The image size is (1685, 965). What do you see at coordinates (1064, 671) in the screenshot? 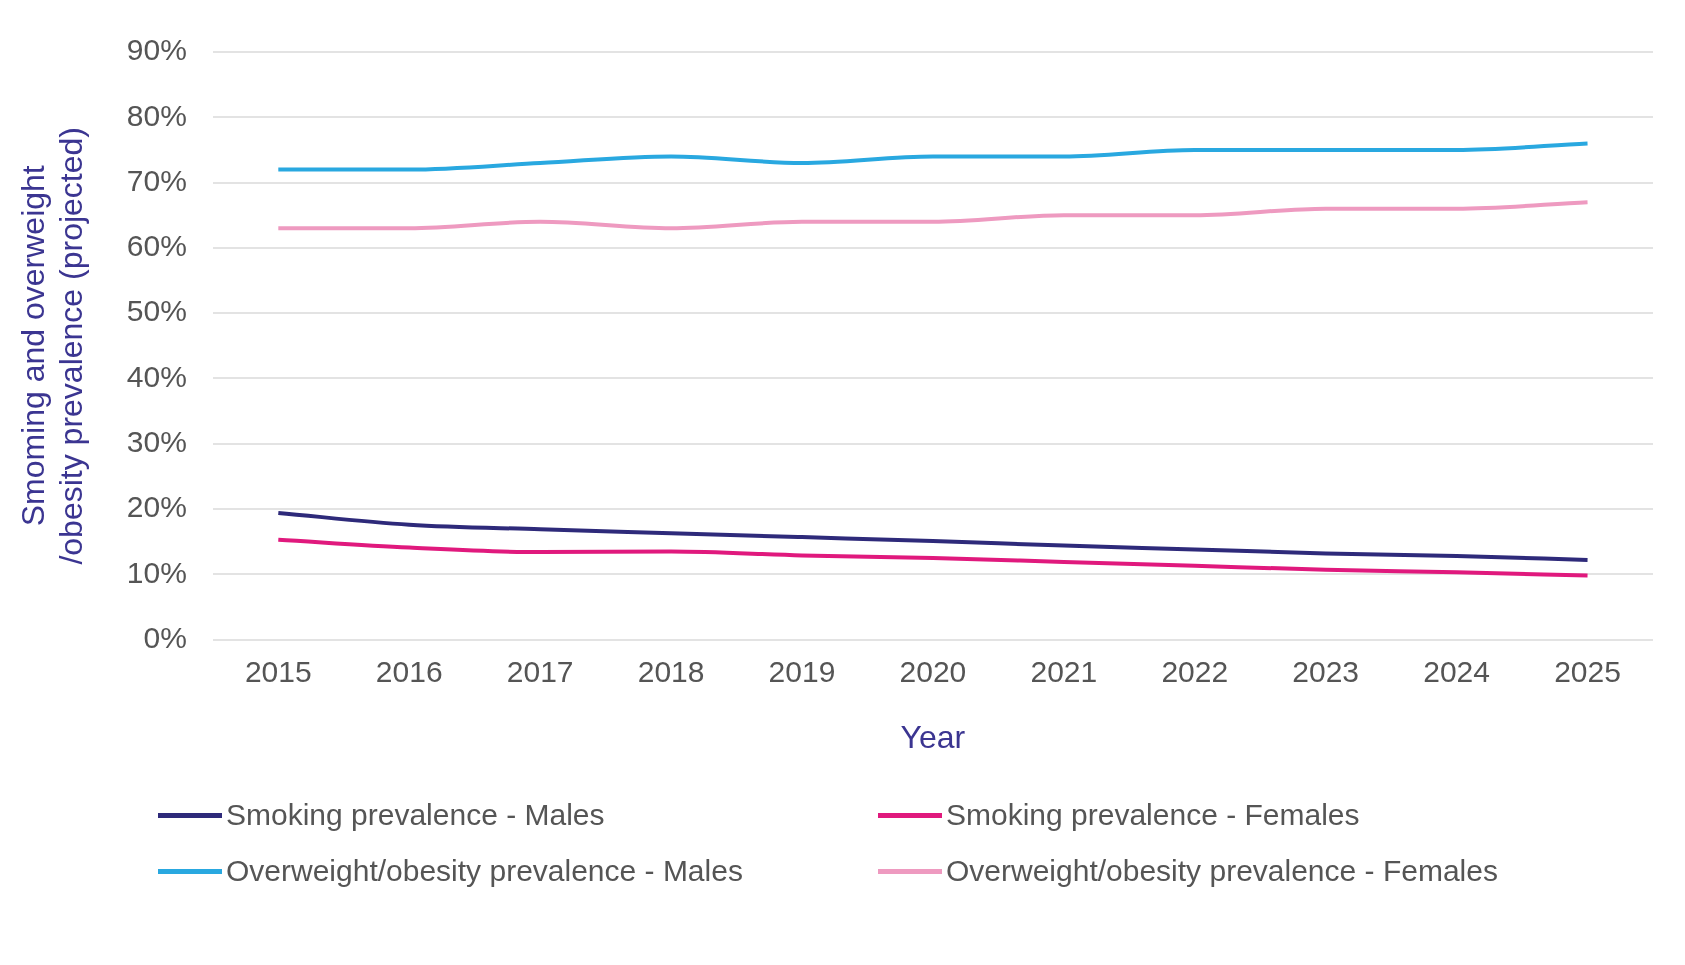
I see `x-tick-label: 2021` at bounding box center [1064, 671].